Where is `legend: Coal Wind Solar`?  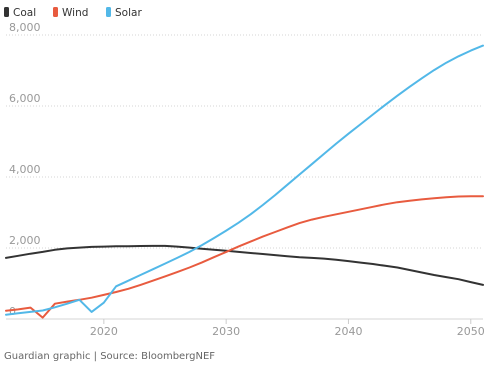
legend: Coal Wind Solar is located at coordinates (73, 13).